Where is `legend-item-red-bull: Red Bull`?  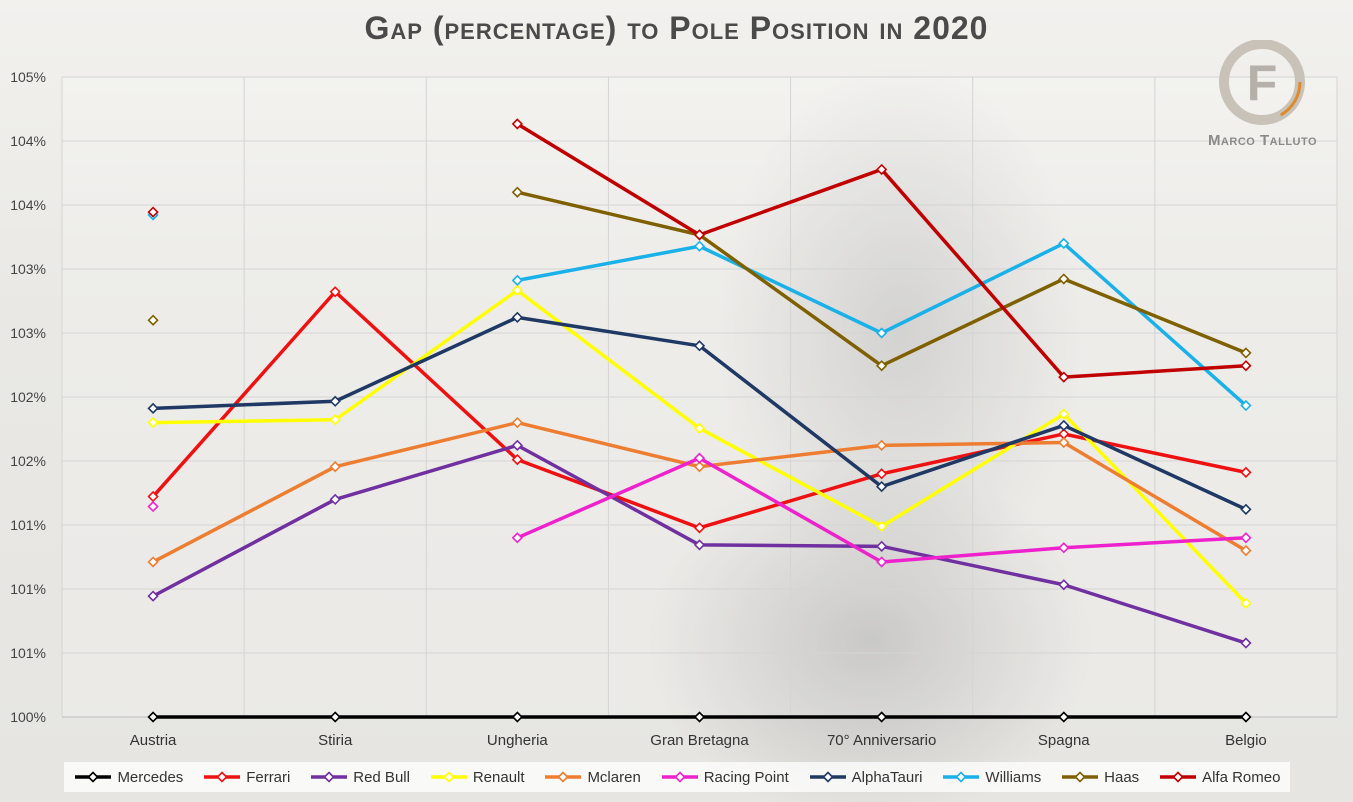 legend-item-red-bull: Red Bull is located at coordinates (359, 777).